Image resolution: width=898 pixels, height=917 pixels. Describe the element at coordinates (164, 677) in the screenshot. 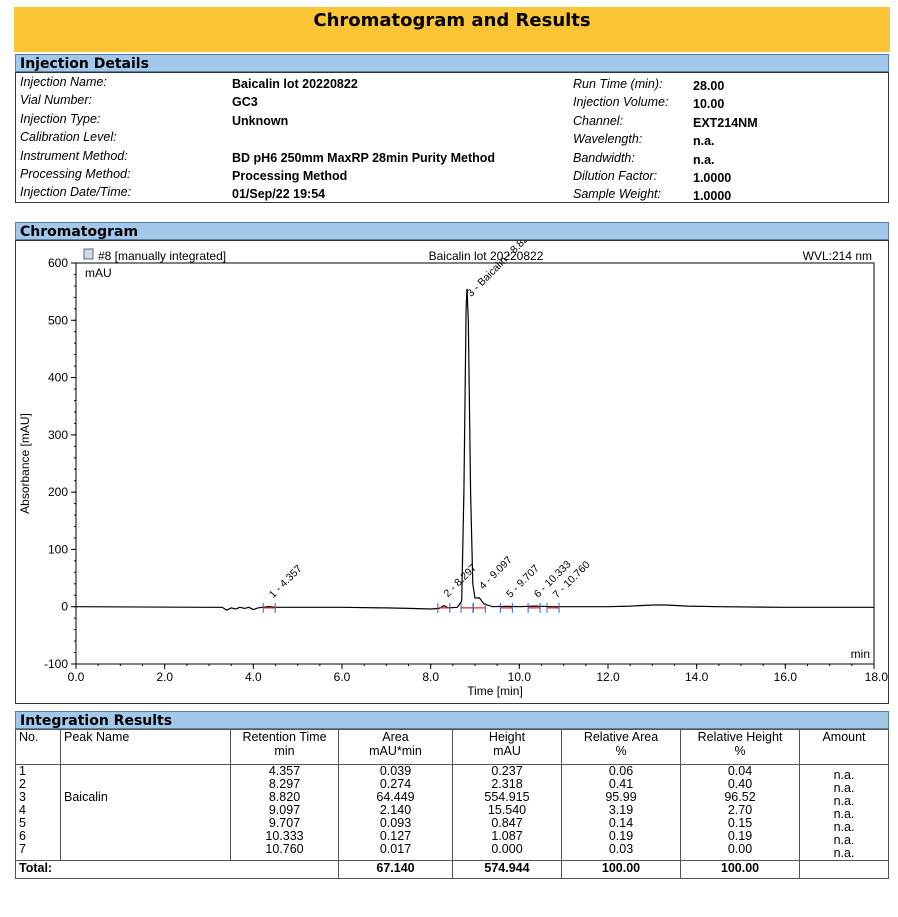

I see `x-tick-label: 2.0` at that location.